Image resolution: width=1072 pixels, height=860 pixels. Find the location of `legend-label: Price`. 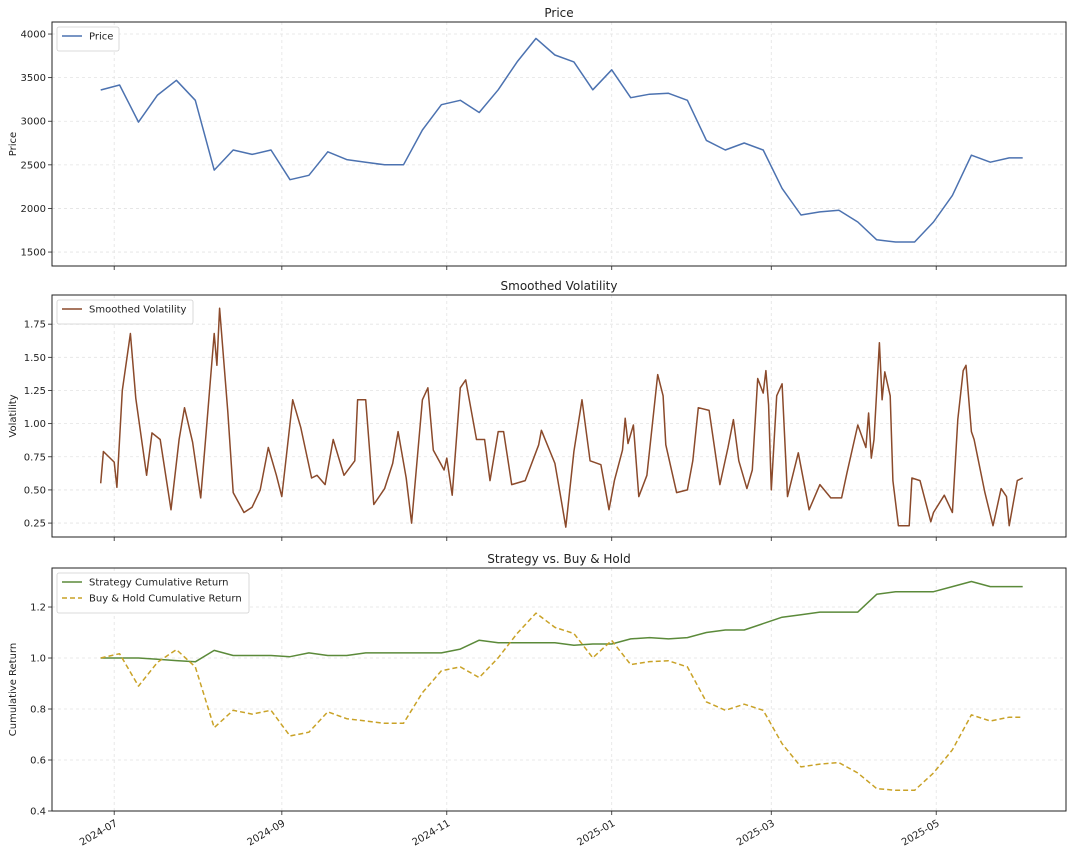

legend-label: Price is located at coordinates (101, 37).